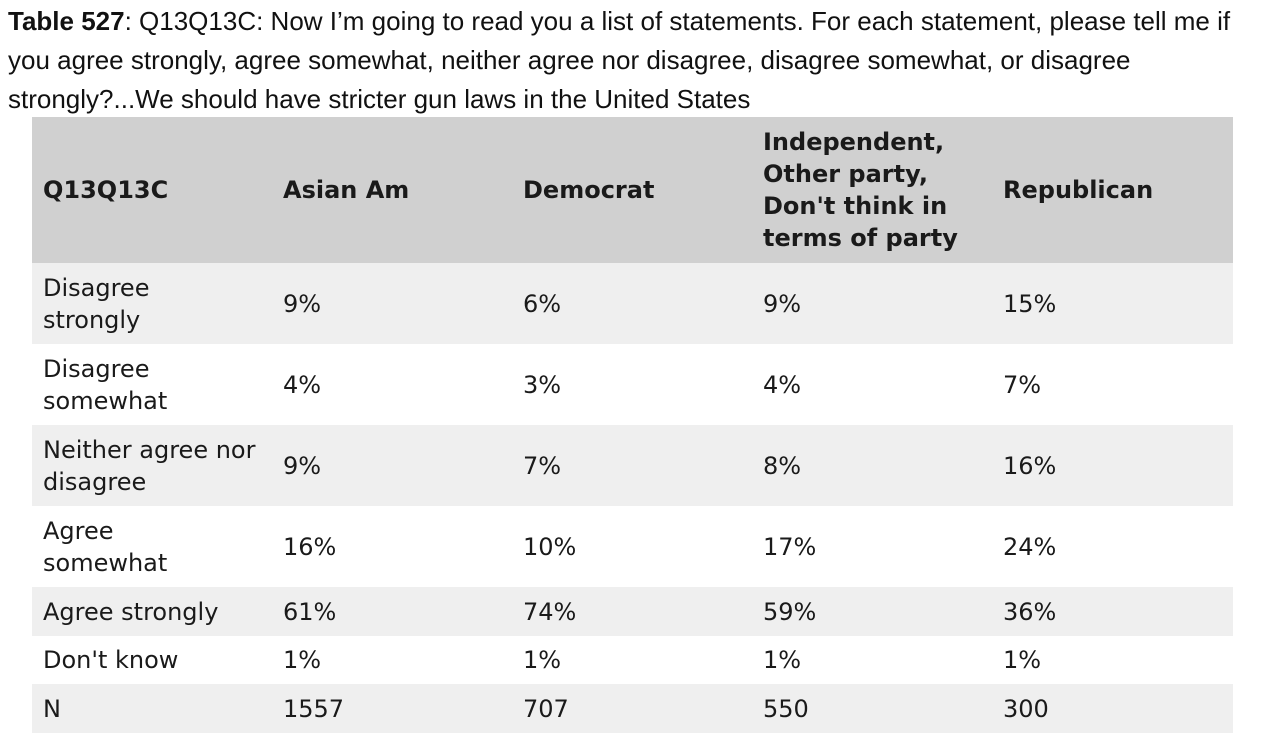 This screenshot has width=1270, height=740. Describe the element at coordinates (542, 384) in the screenshot. I see `cell-democrat: 3%` at that location.